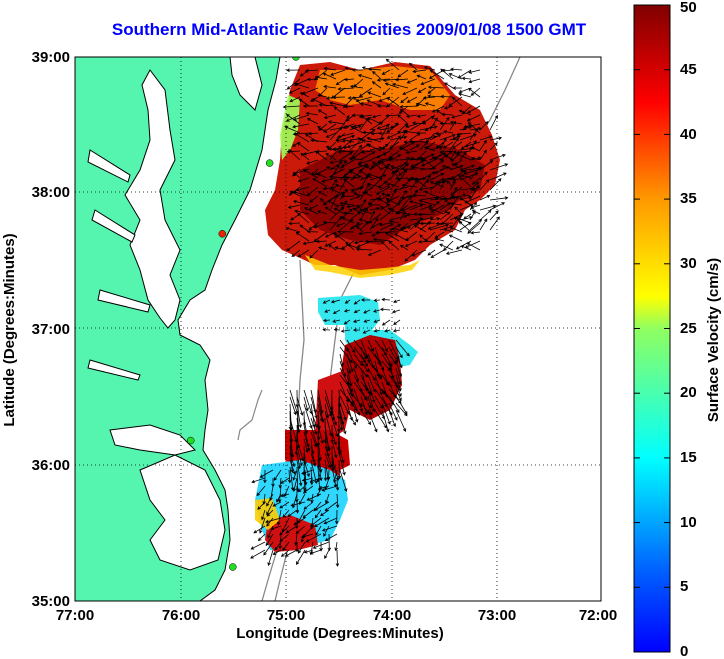 This screenshot has width=724, height=659. What do you see at coordinates (152, 199) in the screenshot?
I see `chesapeake-bay` at bounding box center [152, 199].